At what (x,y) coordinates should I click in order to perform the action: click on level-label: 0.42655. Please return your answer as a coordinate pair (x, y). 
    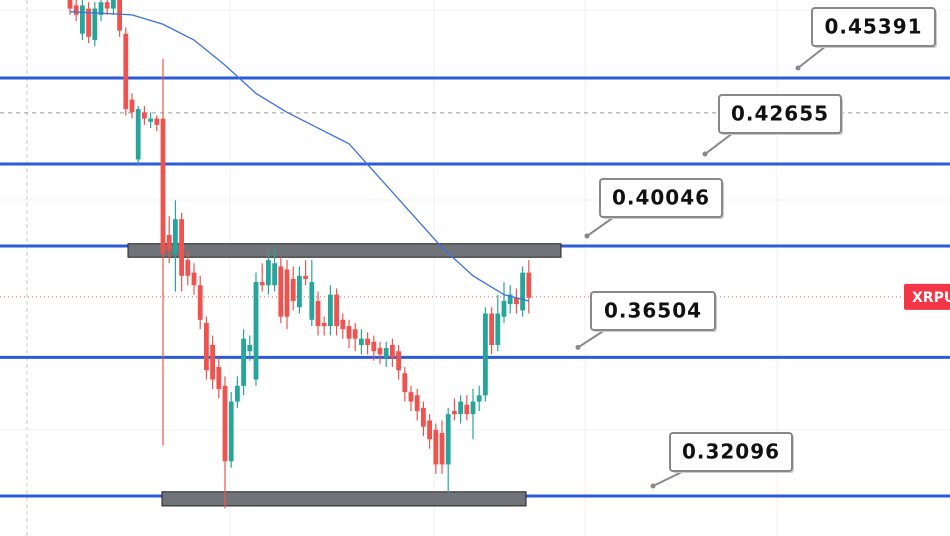
    Looking at the image, I should click on (780, 114).